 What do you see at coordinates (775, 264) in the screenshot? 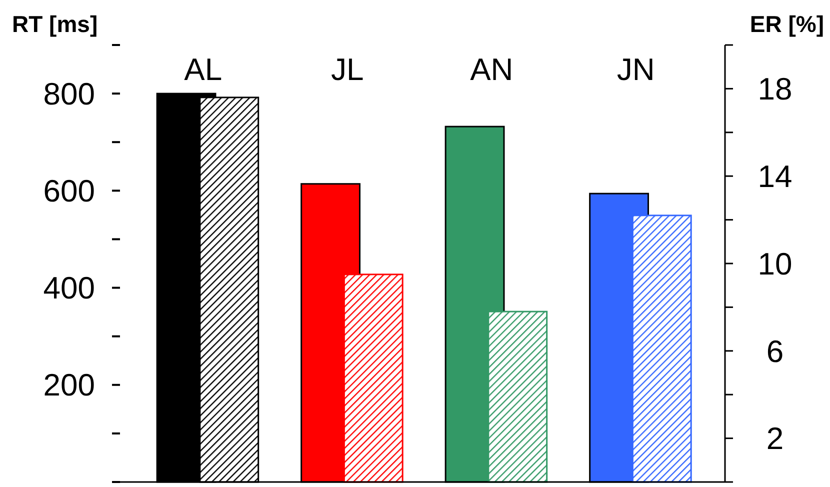
I see `y2-tick-label: 10` at bounding box center [775, 264].